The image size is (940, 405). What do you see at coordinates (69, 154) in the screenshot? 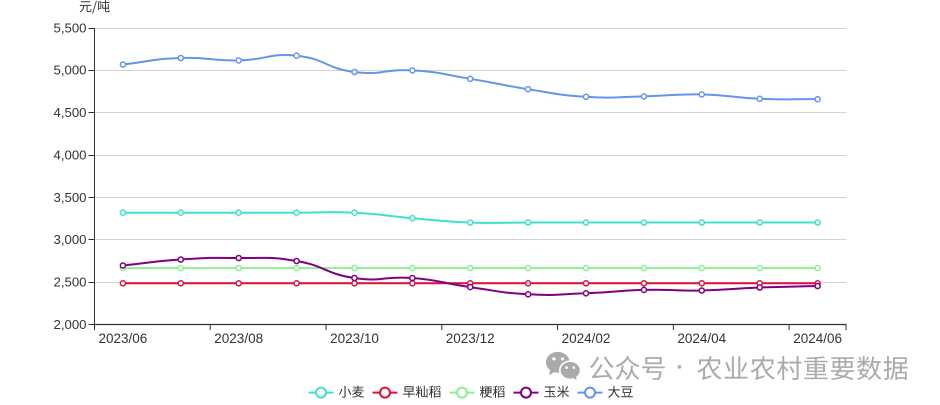
I see `svg-text: 4,000` at bounding box center [69, 154].